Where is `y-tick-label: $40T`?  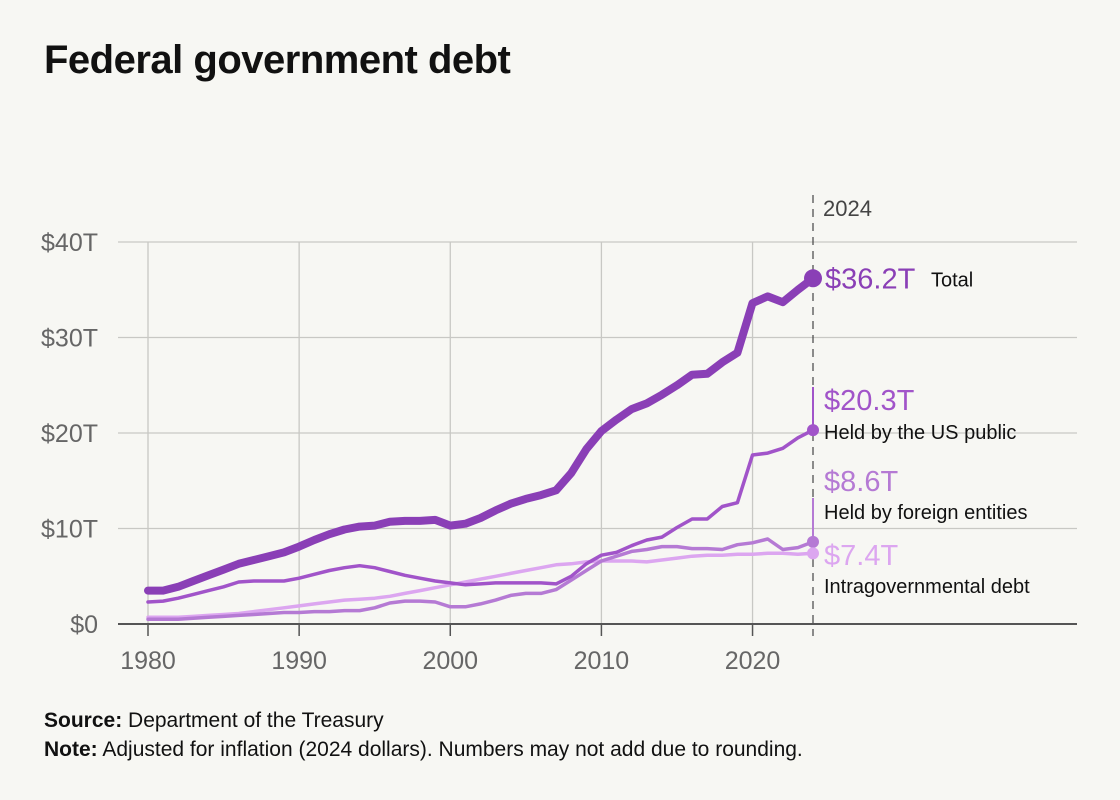 y-tick-label: $40T is located at coordinates (69, 243).